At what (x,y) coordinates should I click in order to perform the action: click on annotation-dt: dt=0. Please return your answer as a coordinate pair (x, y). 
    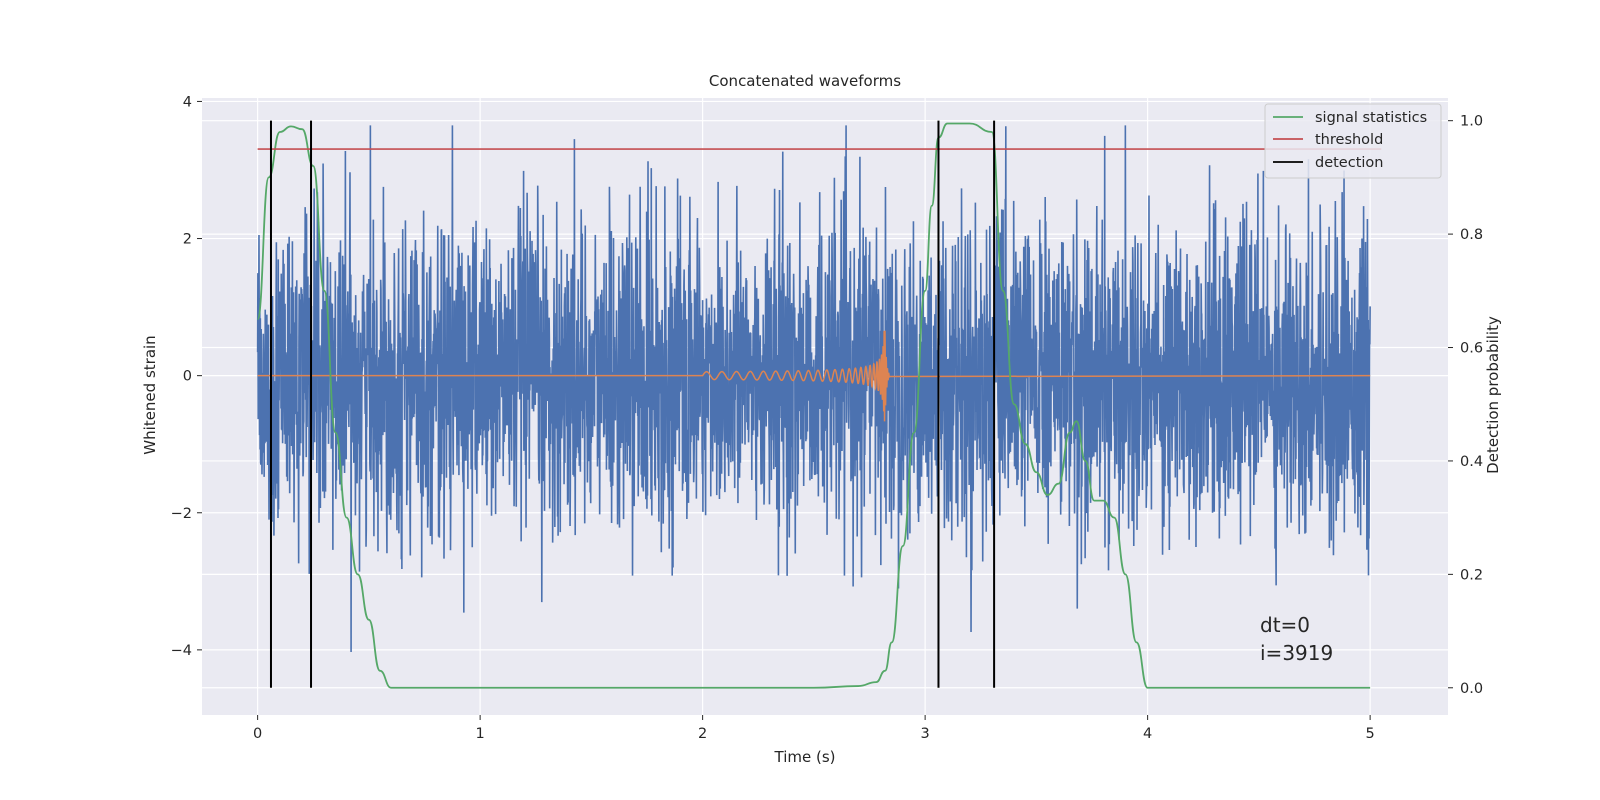
    Looking at the image, I should click on (1285, 625).